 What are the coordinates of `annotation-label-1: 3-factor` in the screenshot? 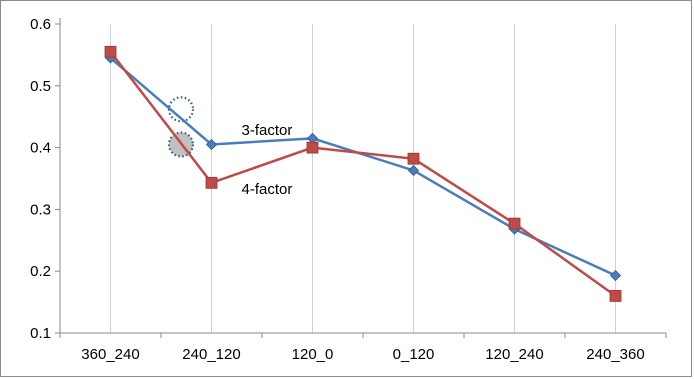 It's located at (267, 130).